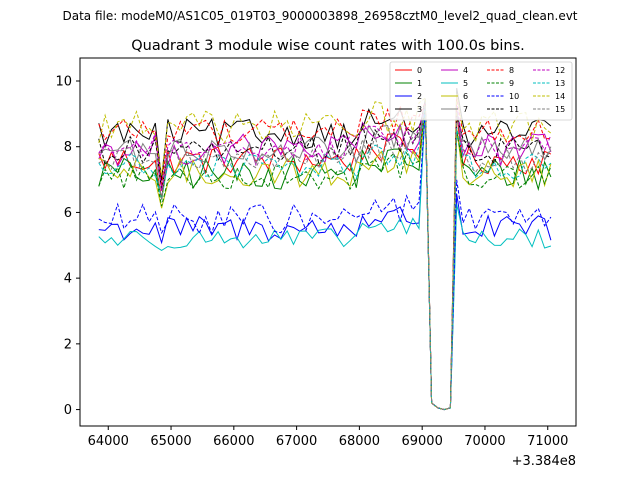 Image resolution: width=640 pixels, height=480 pixels. What do you see at coordinates (465, 109) in the screenshot?
I see `legend-label-7: 7` at bounding box center [465, 109].